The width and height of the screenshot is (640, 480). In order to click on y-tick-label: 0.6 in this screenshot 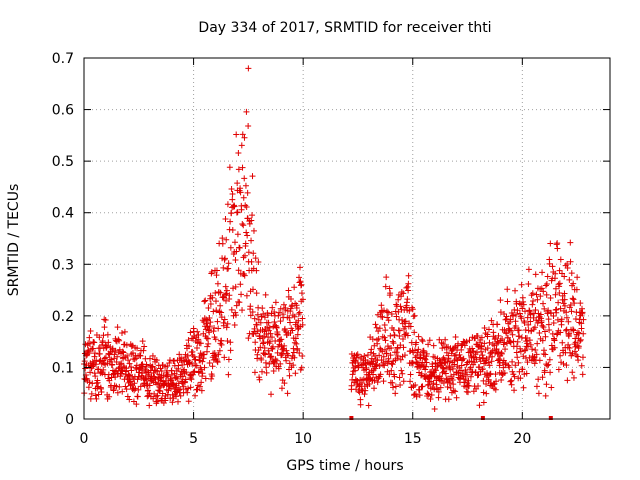, I will do `click(63, 111)`.